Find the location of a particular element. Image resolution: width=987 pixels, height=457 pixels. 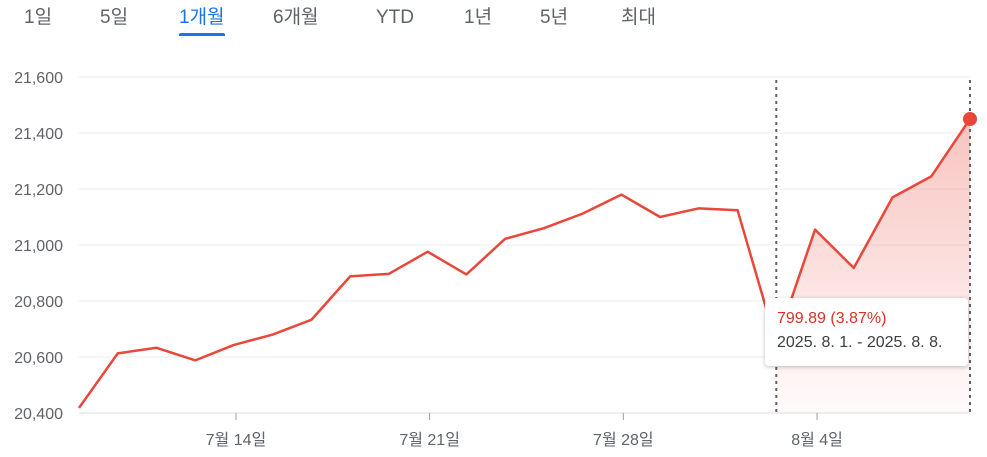

tab-max: 최대 is located at coordinates (638, 19).